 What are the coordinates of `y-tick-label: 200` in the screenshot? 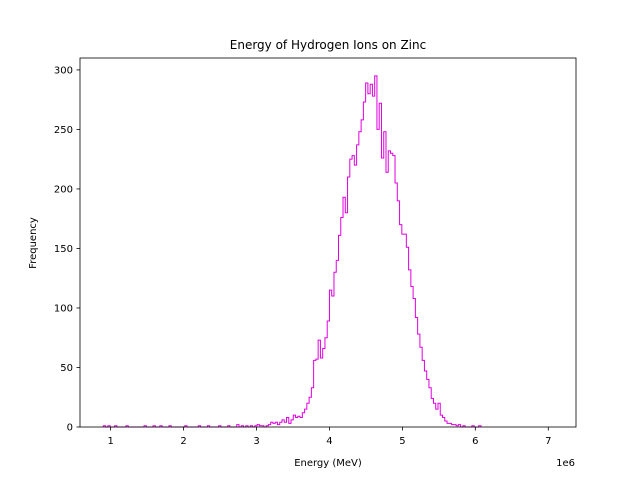 It's located at (63, 189).